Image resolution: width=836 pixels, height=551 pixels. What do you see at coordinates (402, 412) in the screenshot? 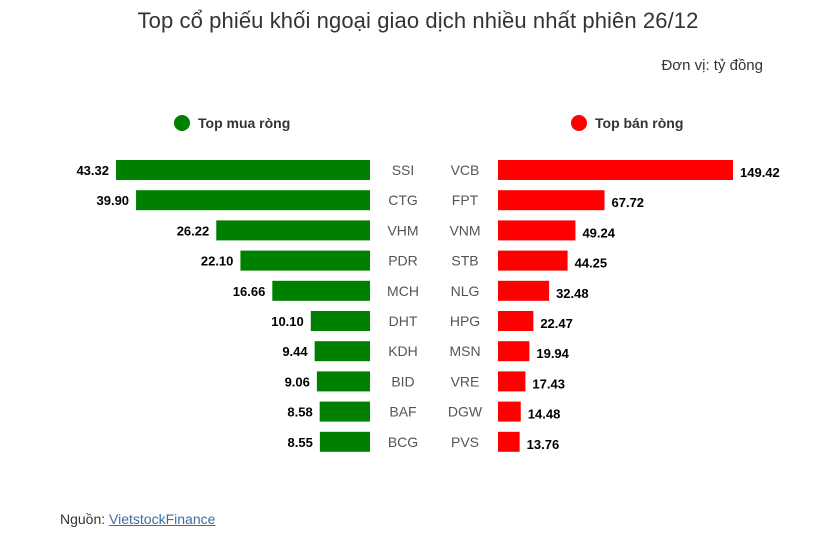
I see `buy-category-label: BAF` at bounding box center [402, 412].